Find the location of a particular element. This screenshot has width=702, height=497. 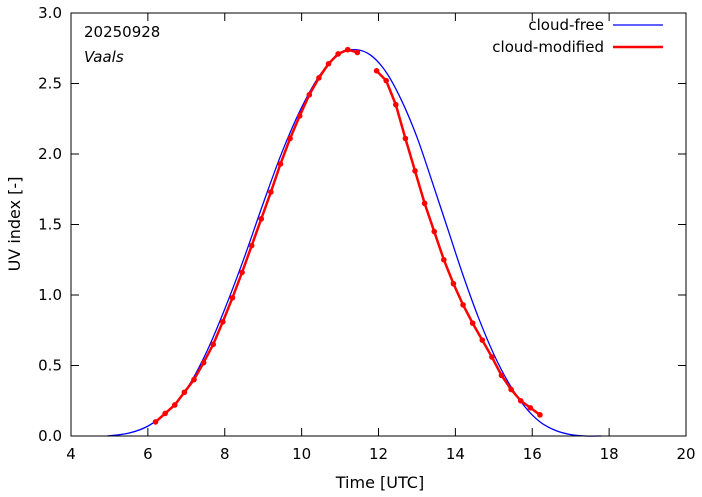

y-tick-label: 2.0 is located at coordinates (50, 154).